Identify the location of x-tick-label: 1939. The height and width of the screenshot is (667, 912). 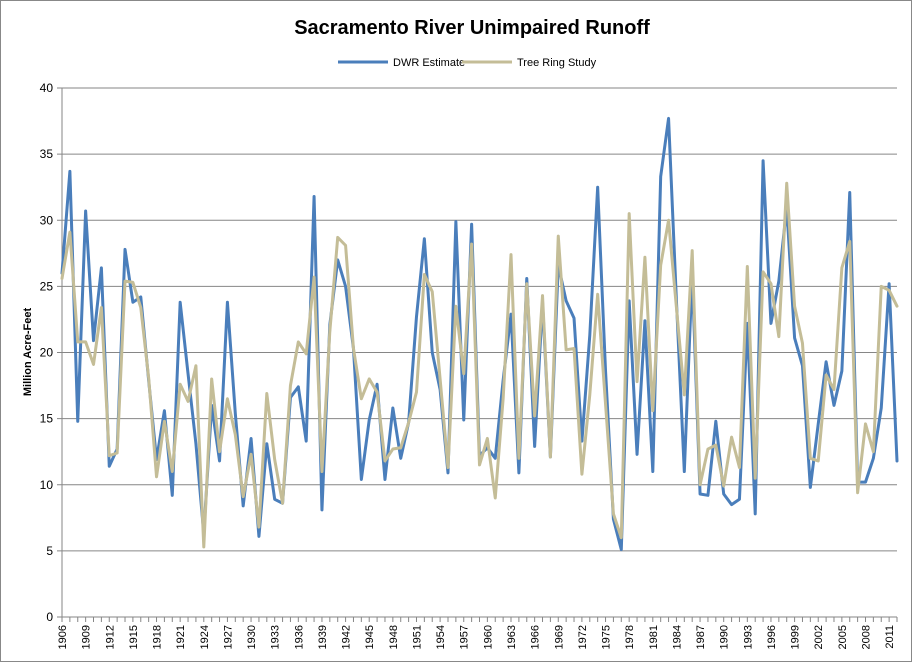
(323, 637).